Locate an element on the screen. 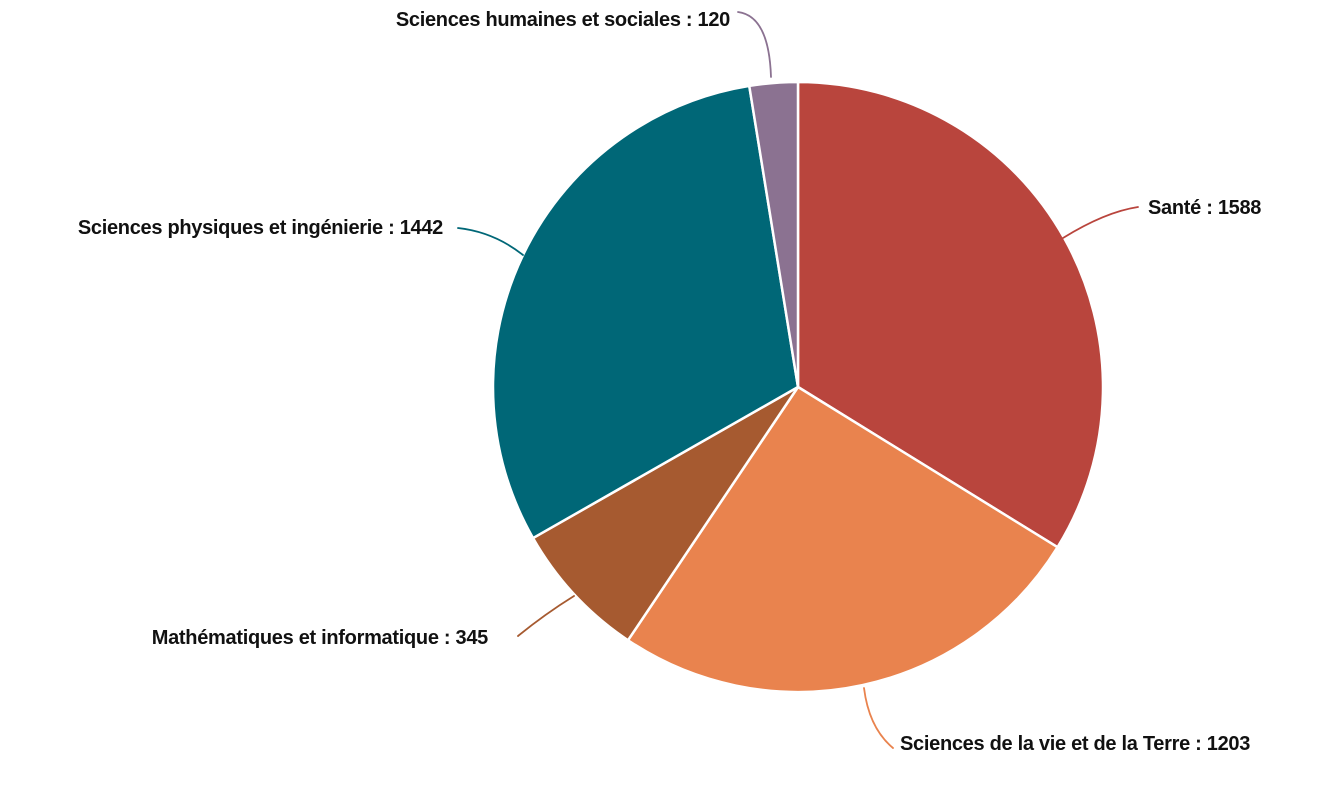 The height and width of the screenshot is (792, 1330). slice-label-mathematiques-et-informatique: Mathématiques et informatique : 345 is located at coordinates (320, 638).